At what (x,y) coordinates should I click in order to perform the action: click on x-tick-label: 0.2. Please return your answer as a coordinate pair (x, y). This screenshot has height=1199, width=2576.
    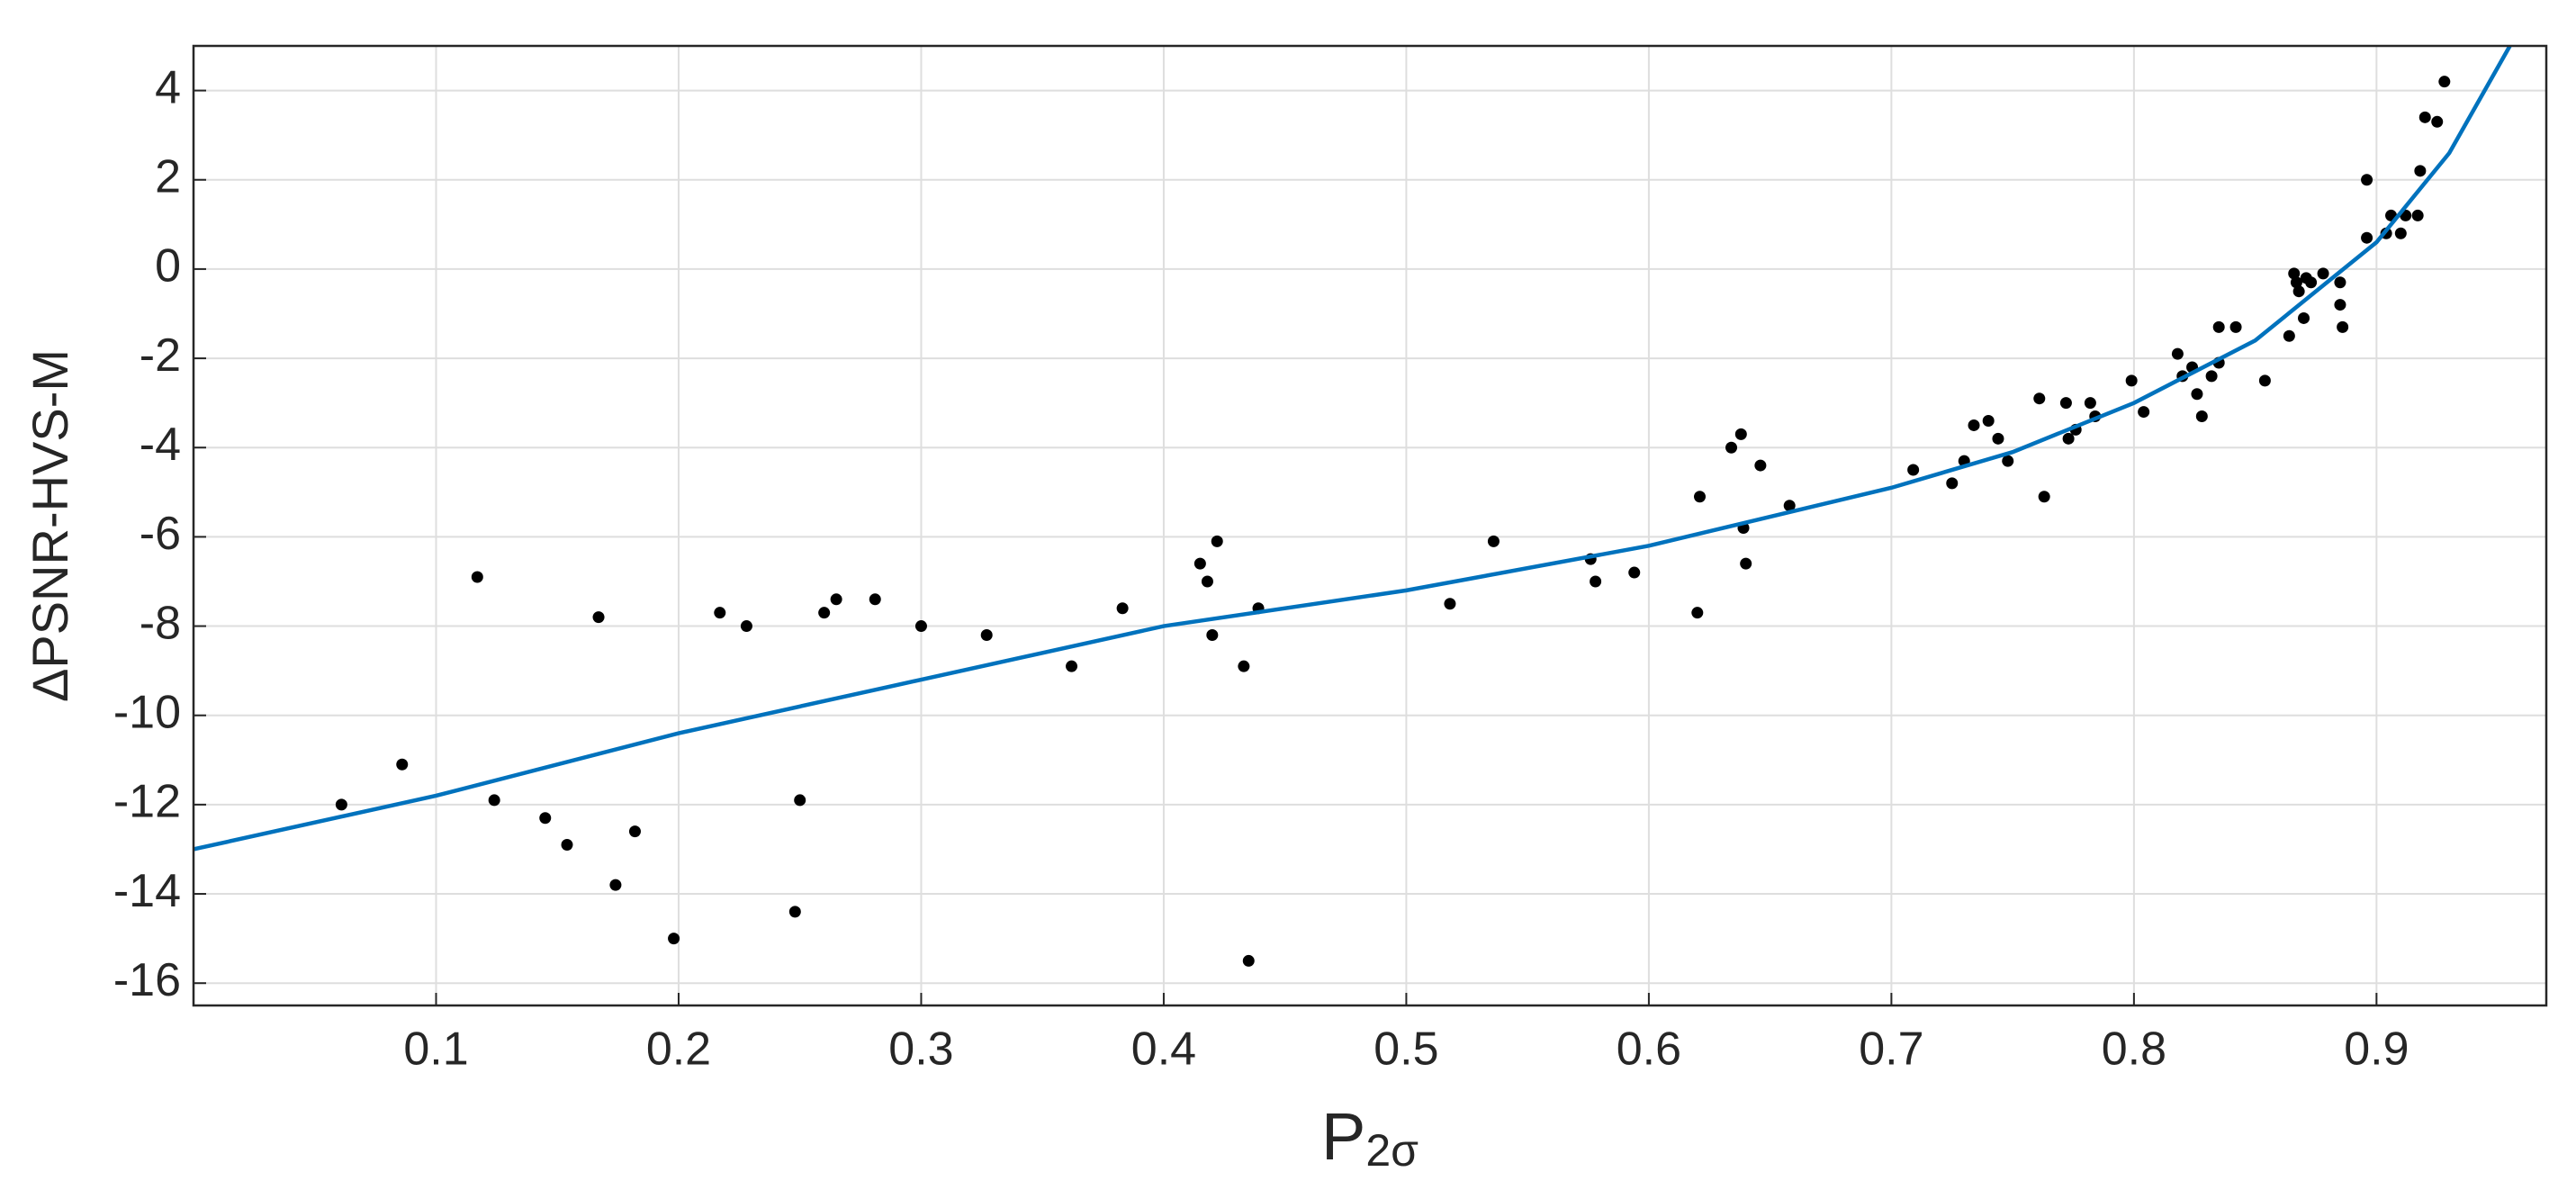
    Looking at the image, I should click on (678, 1049).